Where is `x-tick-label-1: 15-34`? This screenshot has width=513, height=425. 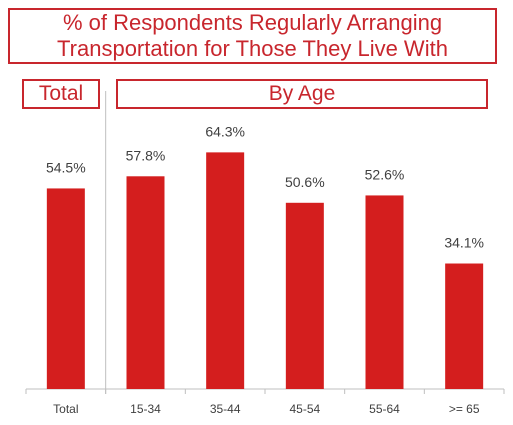 x-tick-label-1: 15-34 is located at coordinates (145, 409).